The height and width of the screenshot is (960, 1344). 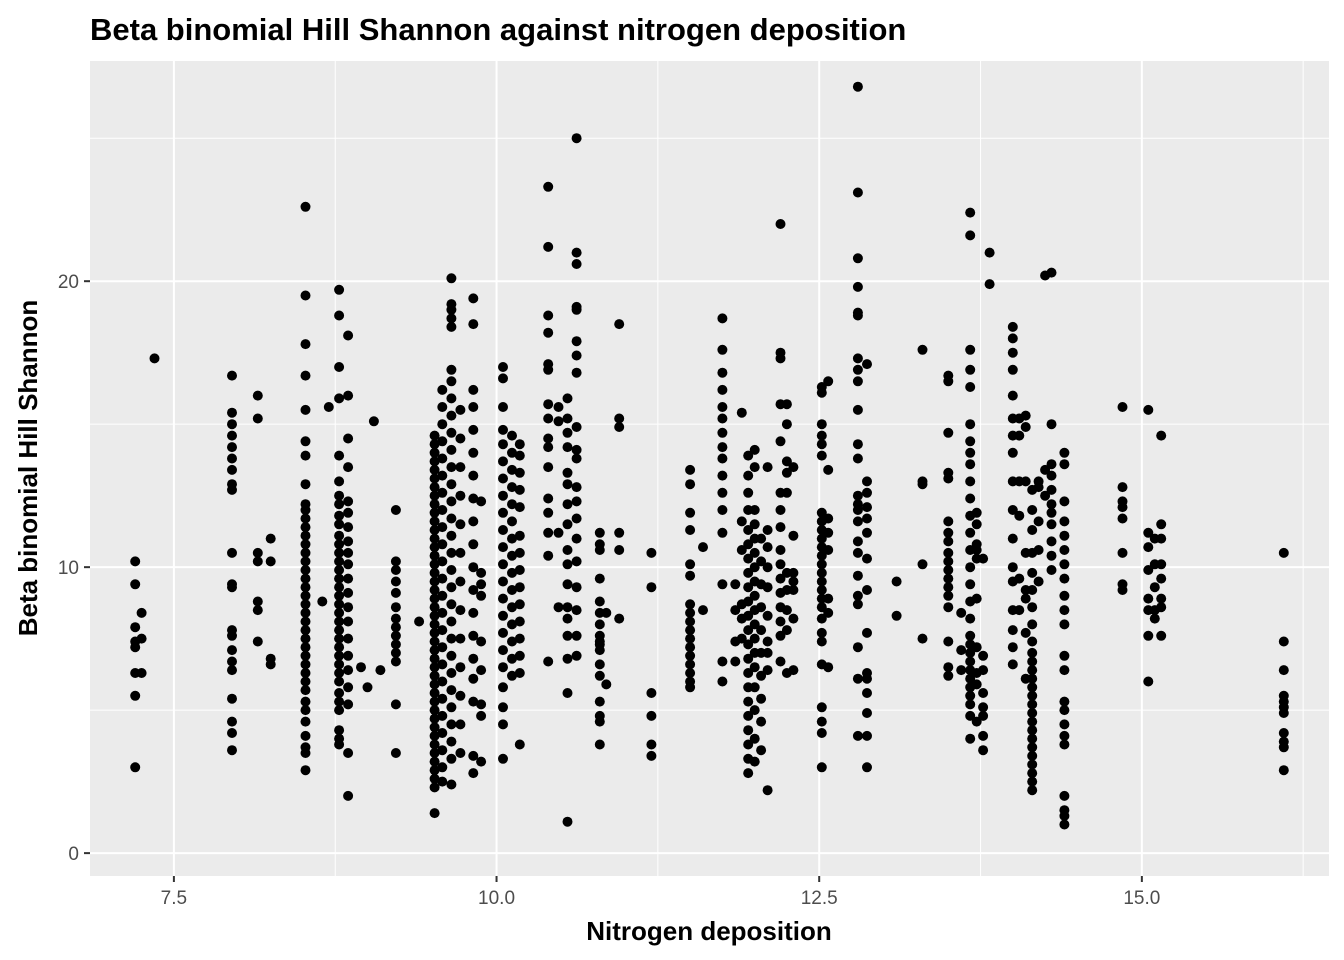 I want to click on x-axis-ticks: 7.5 10.0 12.5 15.0, so click(x=660, y=892).